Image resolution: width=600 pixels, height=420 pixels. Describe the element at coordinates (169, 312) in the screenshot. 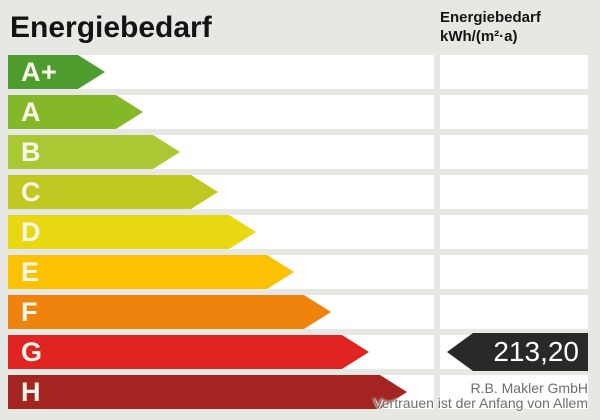

I see `class-bar-f: F` at that location.